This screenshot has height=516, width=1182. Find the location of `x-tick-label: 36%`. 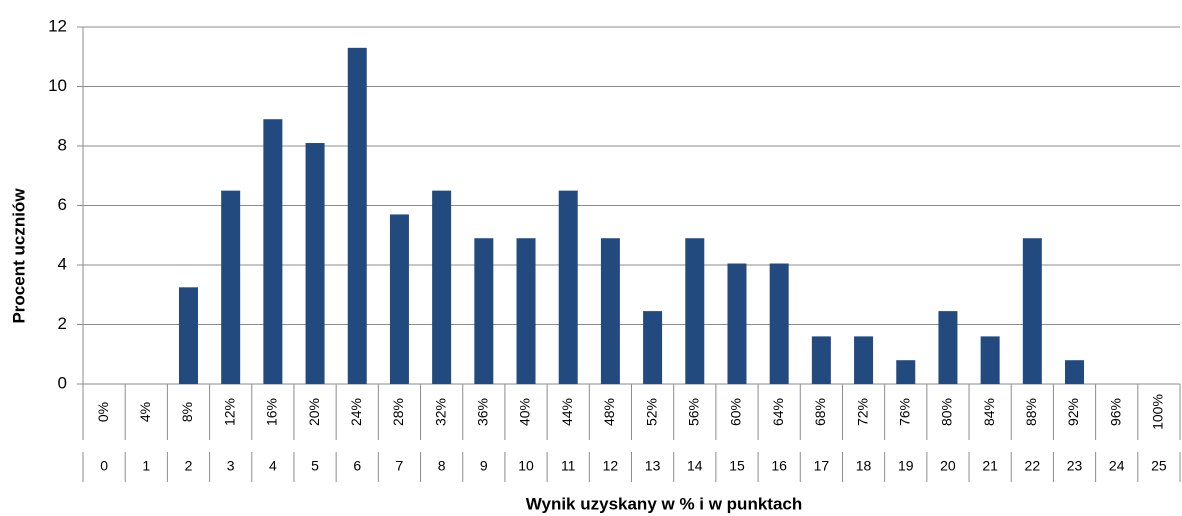

x-tick-label: 36% is located at coordinates (483, 412).